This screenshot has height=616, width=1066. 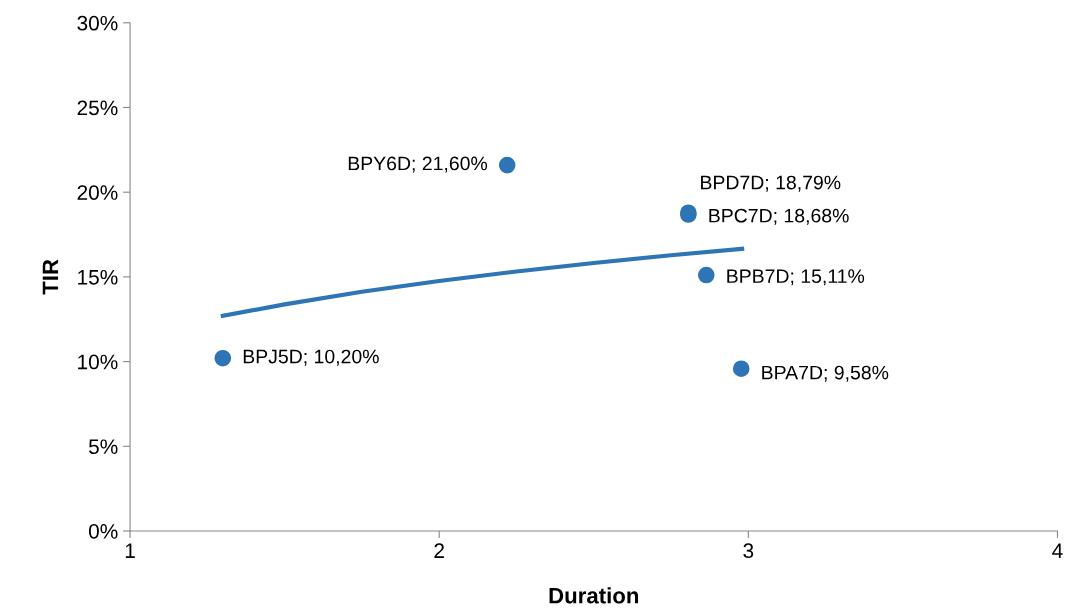 I want to click on y-tick-label: 0%, so click(x=103, y=531).